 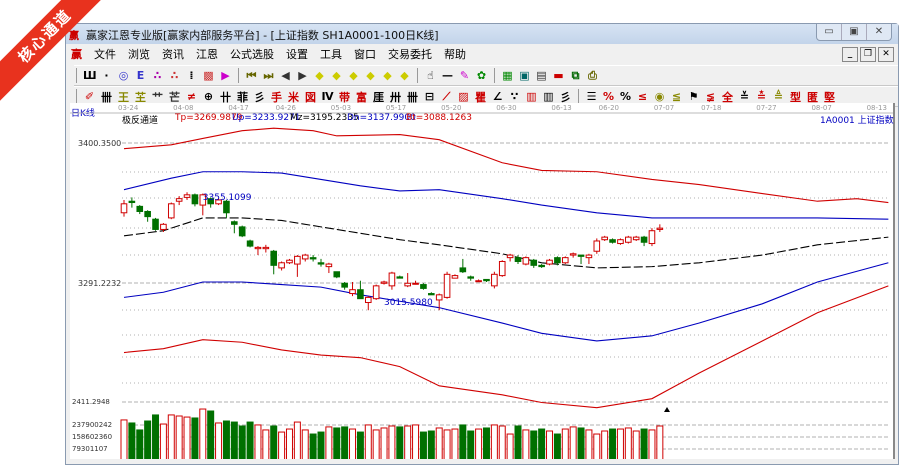 What do you see at coordinates (642, 96) in the screenshot?
I see `draw-13-icon: ≤` at bounding box center [642, 96].